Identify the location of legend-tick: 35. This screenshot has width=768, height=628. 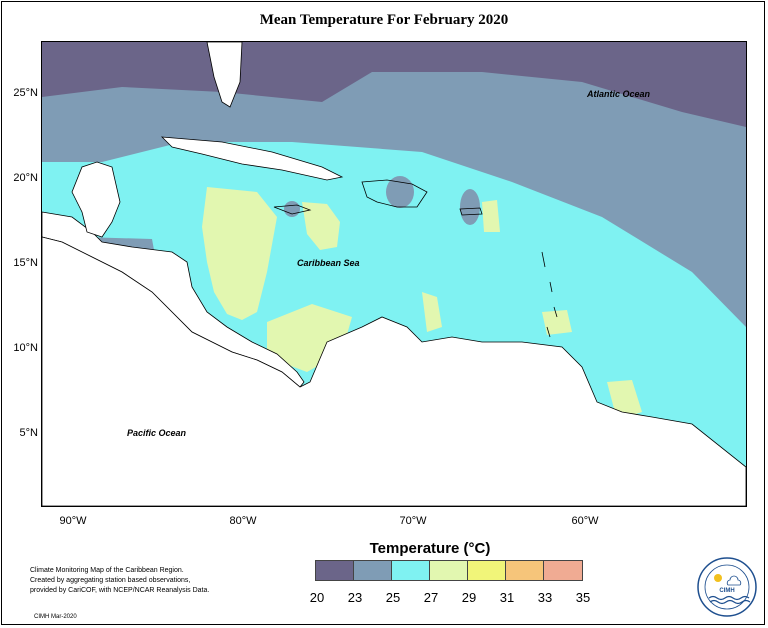
(583, 597).